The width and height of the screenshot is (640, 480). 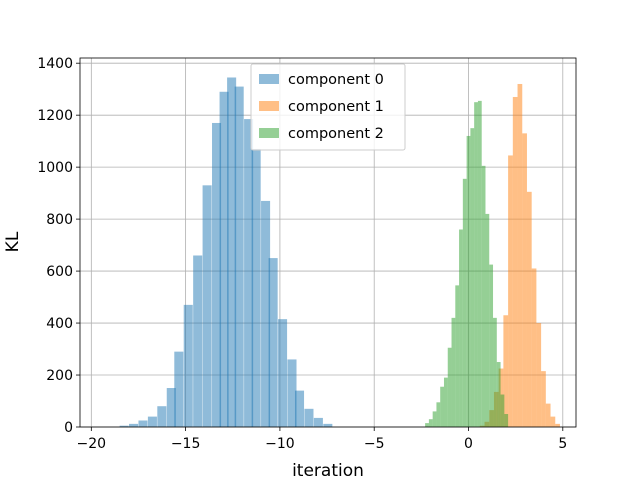 What do you see at coordinates (336, 80) in the screenshot?
I see `legend-label: component 0` at bounding box center [336, 80].